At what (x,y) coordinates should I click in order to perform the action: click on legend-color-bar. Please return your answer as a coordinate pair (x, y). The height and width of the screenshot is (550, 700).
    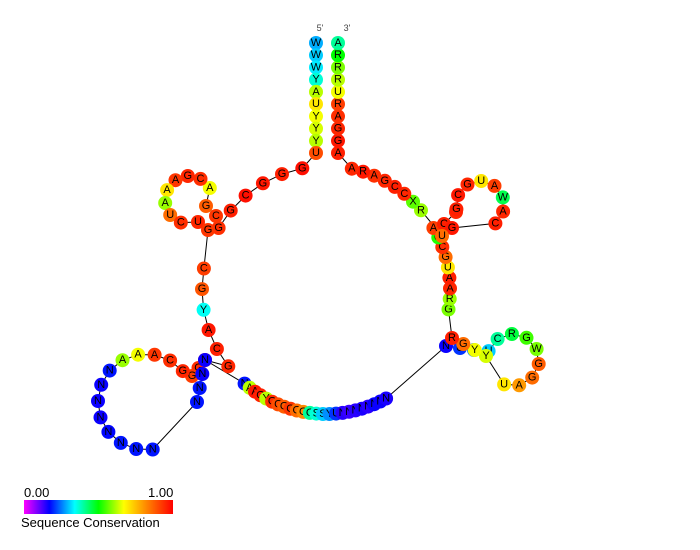
    Looking at the image, I should click on (98, 507).